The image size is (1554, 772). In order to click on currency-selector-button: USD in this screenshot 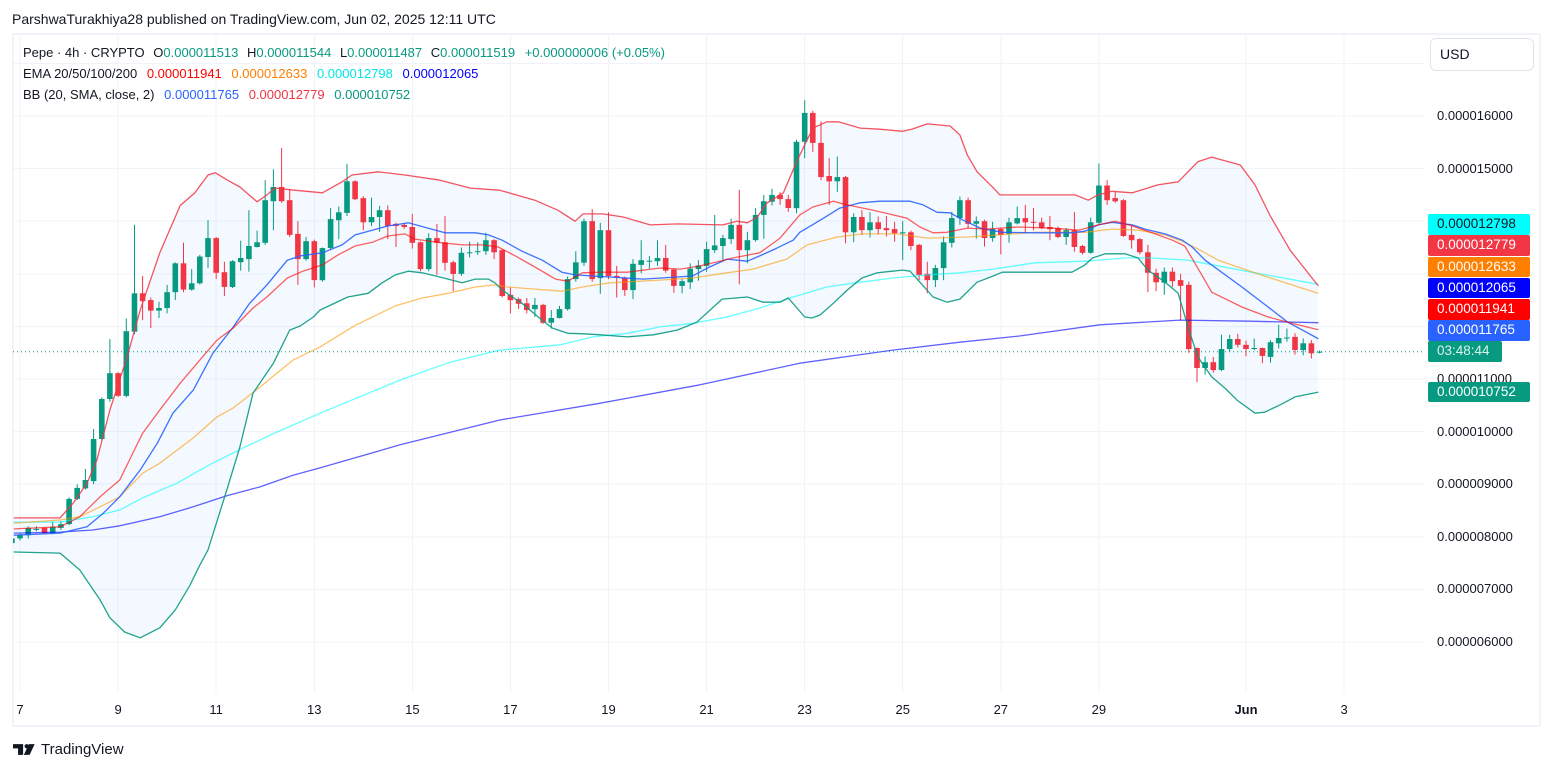, I will do `click(1482, 54)`.